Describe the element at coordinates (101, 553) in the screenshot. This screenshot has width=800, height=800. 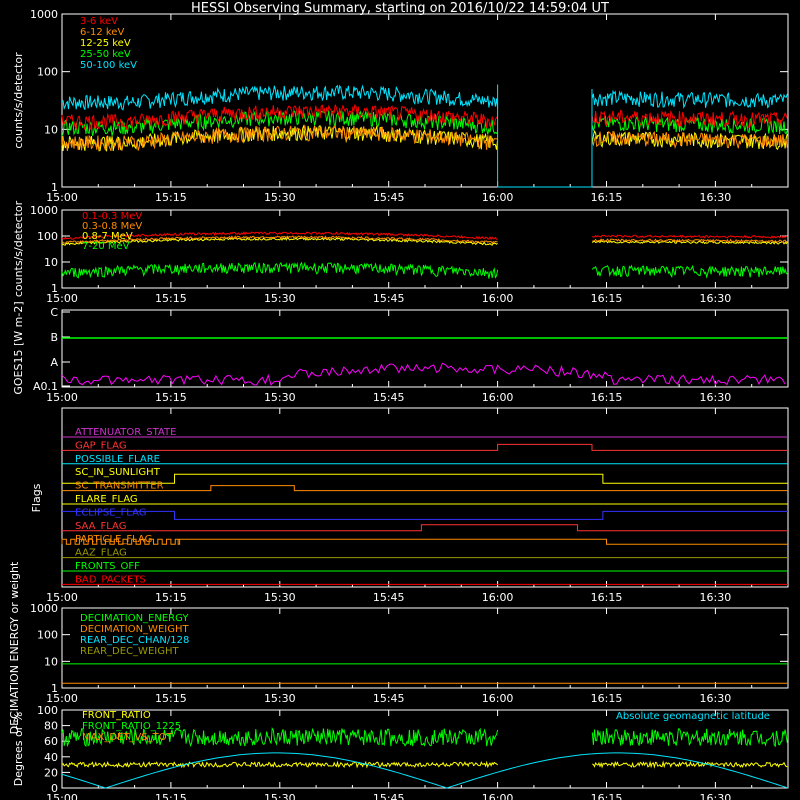
I see `flag-label: AAZ_FLAG` at that location.